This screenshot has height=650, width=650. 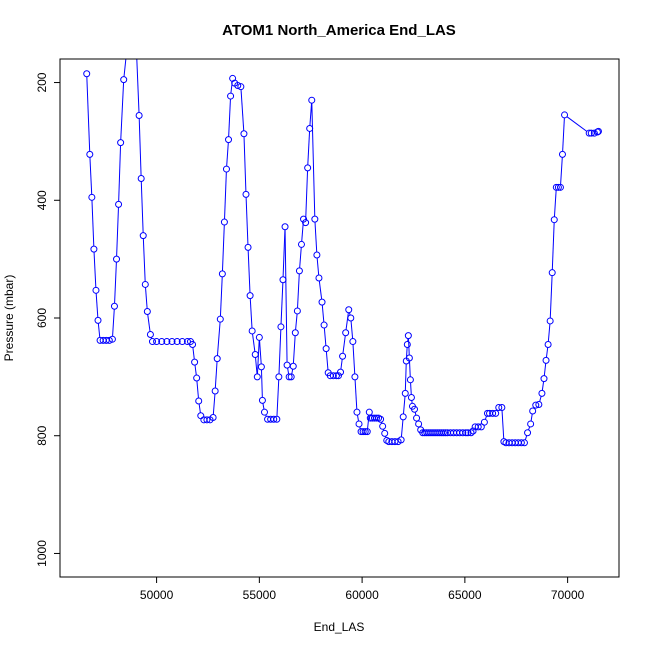 I want to click on y-axis: 200 400 600 800 1000, so click(x=48, y=319).